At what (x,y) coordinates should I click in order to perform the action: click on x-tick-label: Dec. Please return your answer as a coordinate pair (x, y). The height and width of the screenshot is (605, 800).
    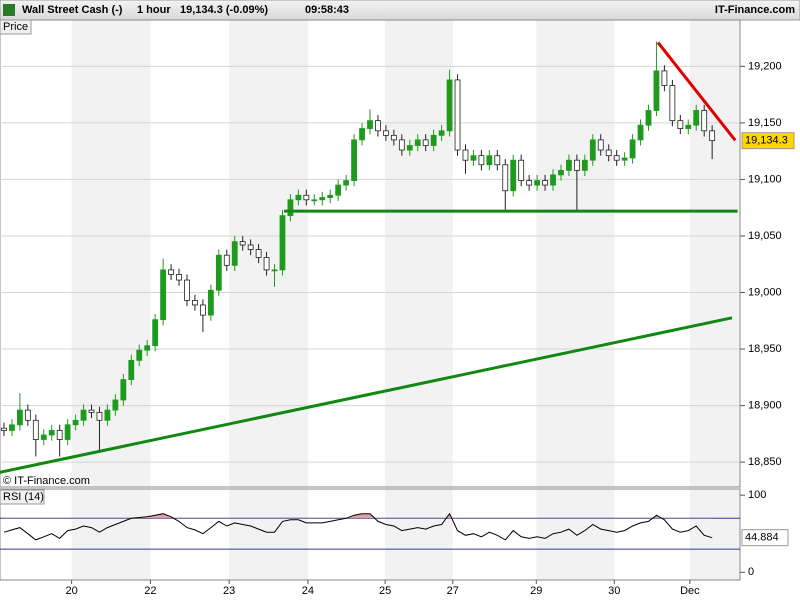
    Looking at the image, I should click on (690, 591).